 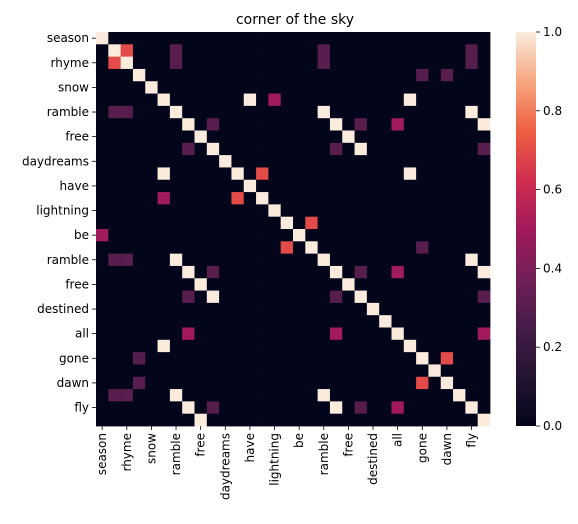 What do you see at coordinates (324, 454) in the screenshot?
I see `x-tick-label: ramble` at bounding box center [324, 454].